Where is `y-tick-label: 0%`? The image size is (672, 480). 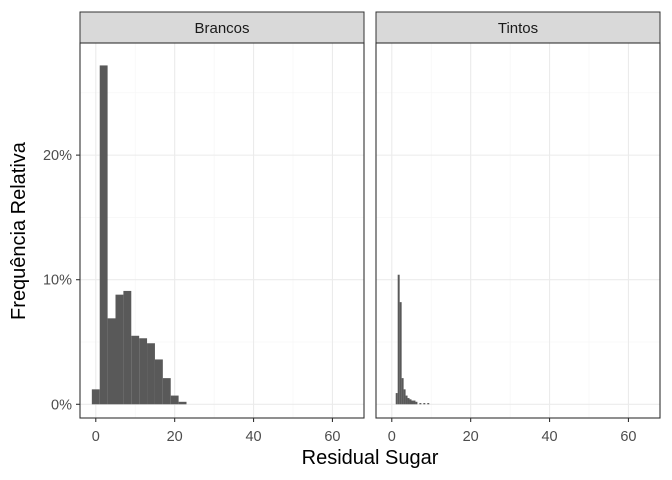
y-tick-label: 0% is located at coordinates (61, 405).